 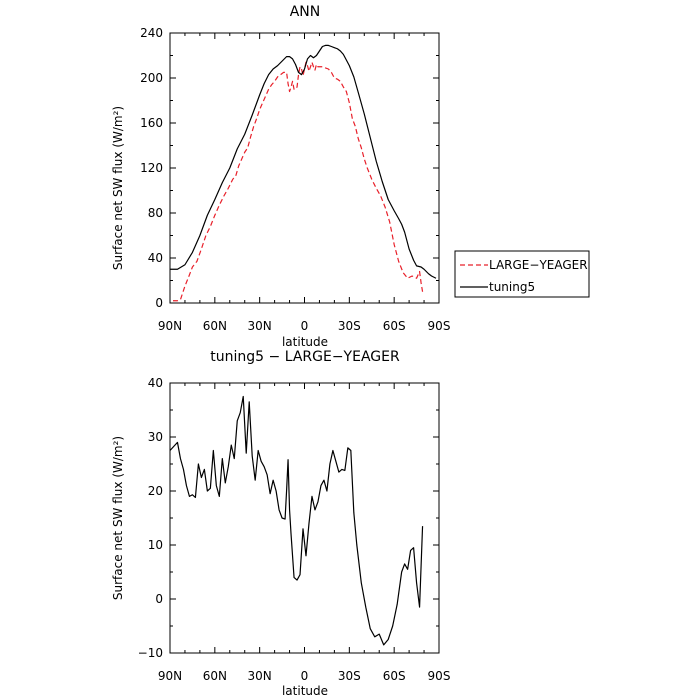 I want to click on panel-difference-ytick-label: −10, so click(x=150, y=653).